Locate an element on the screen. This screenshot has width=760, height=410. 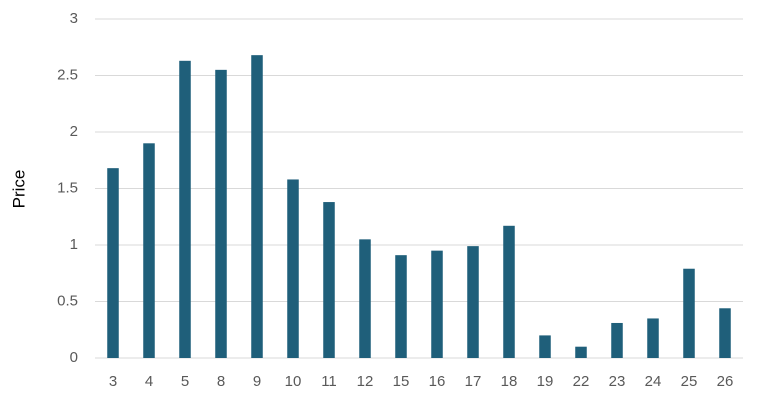
y-tick-label: 2 is located at coordinates (74, 131).